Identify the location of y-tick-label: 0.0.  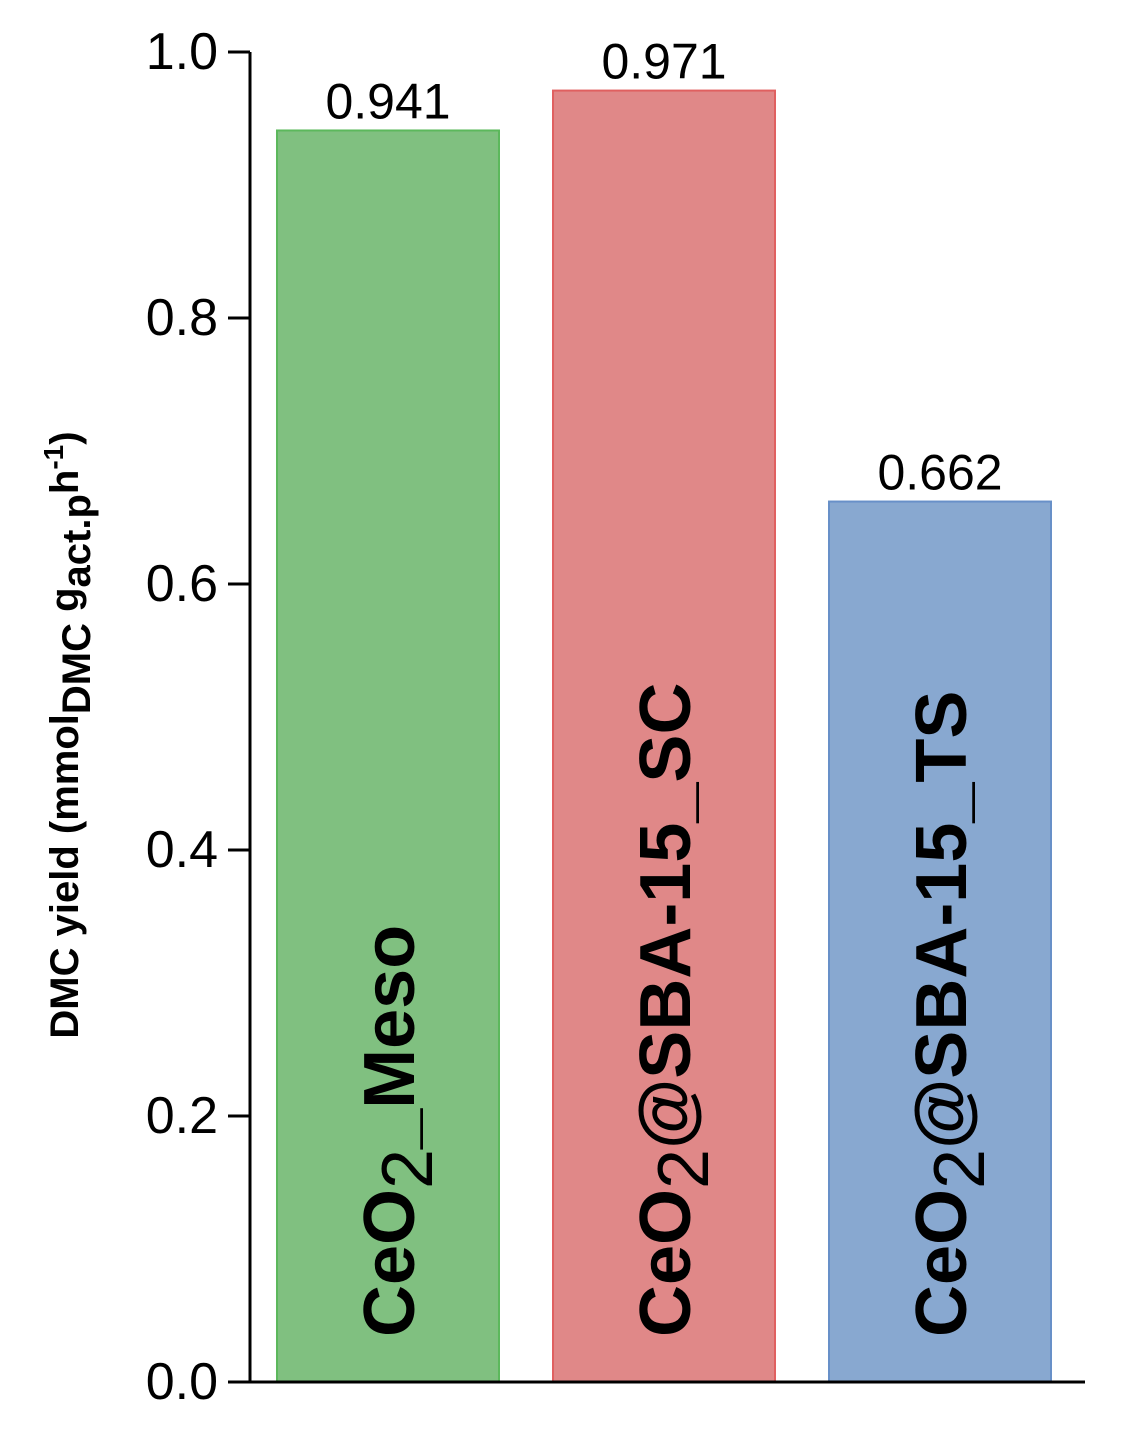
(182, 1382).